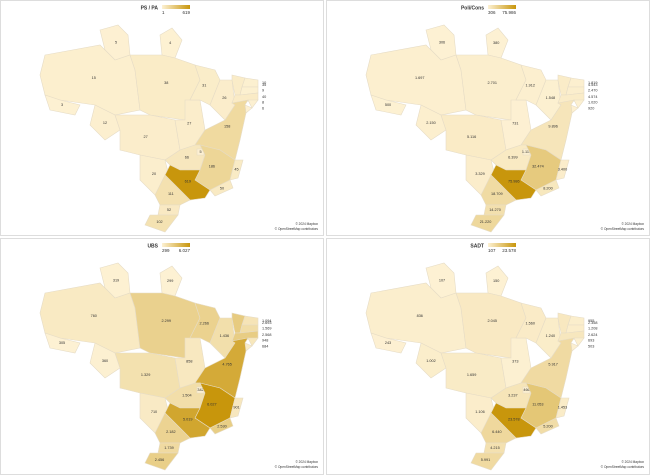  Describe the element at coordinates (471, 137) in the screenshot. I see `state-label: 5.116` at that location.